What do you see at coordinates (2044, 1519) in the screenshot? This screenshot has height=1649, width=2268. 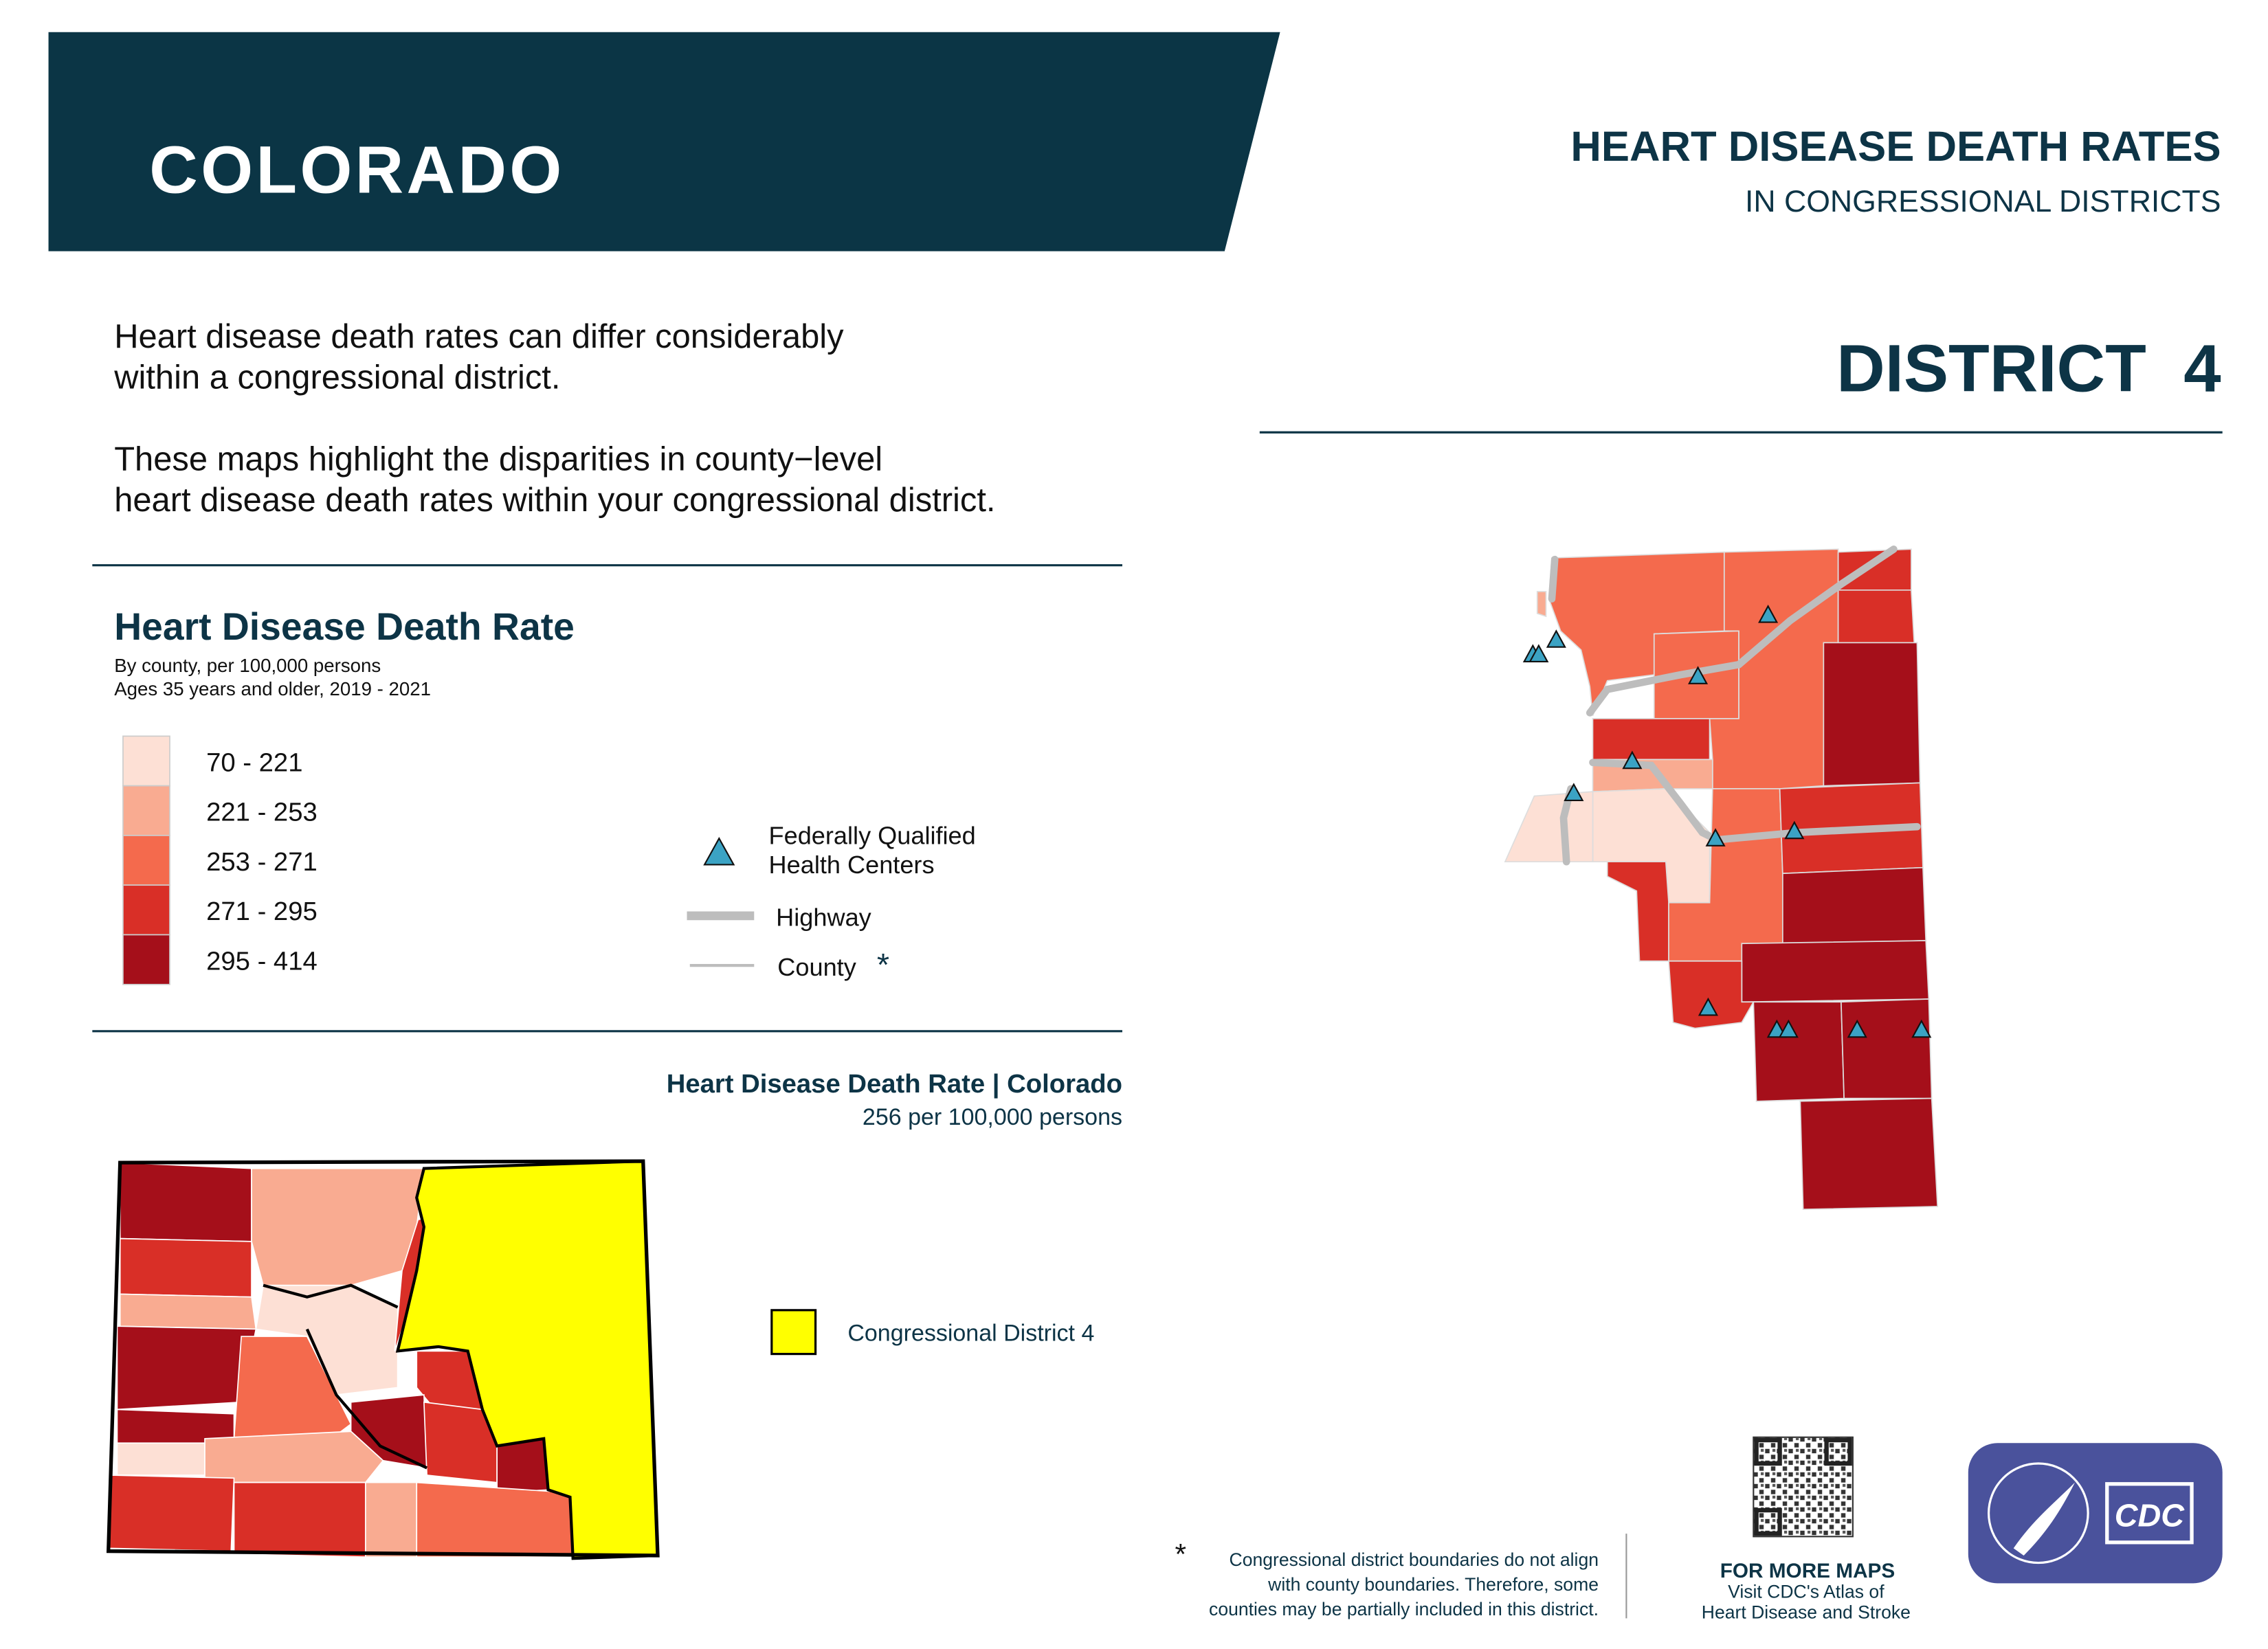 I see `hhs-eagle` at bounding box center [2044, 1519].